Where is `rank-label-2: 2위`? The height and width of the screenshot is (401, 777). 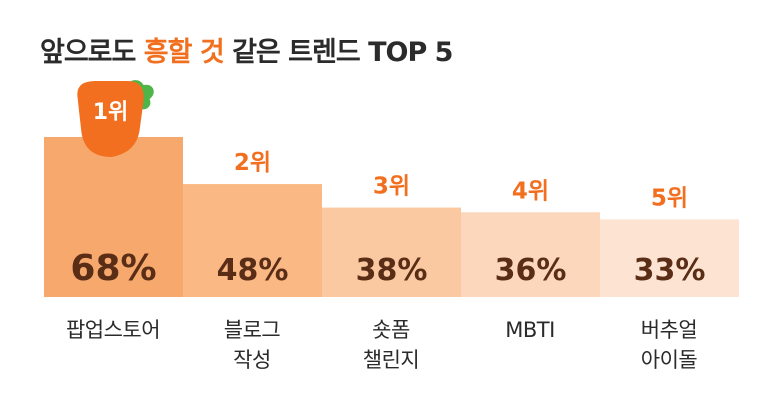
rank-label-2: 2위 is located at coordinates (252, 163).